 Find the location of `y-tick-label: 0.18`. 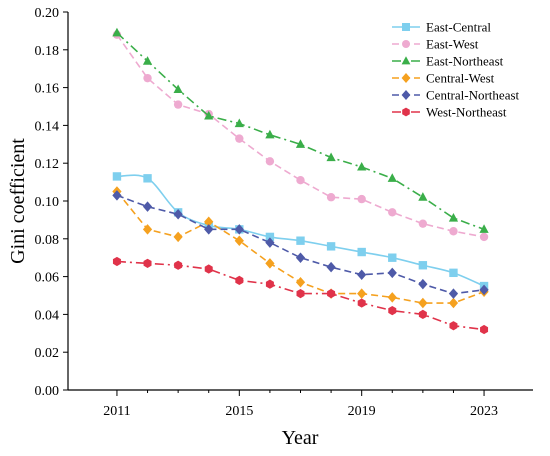

y-tick-label: 0.18 is located at coordinates (47, 51).